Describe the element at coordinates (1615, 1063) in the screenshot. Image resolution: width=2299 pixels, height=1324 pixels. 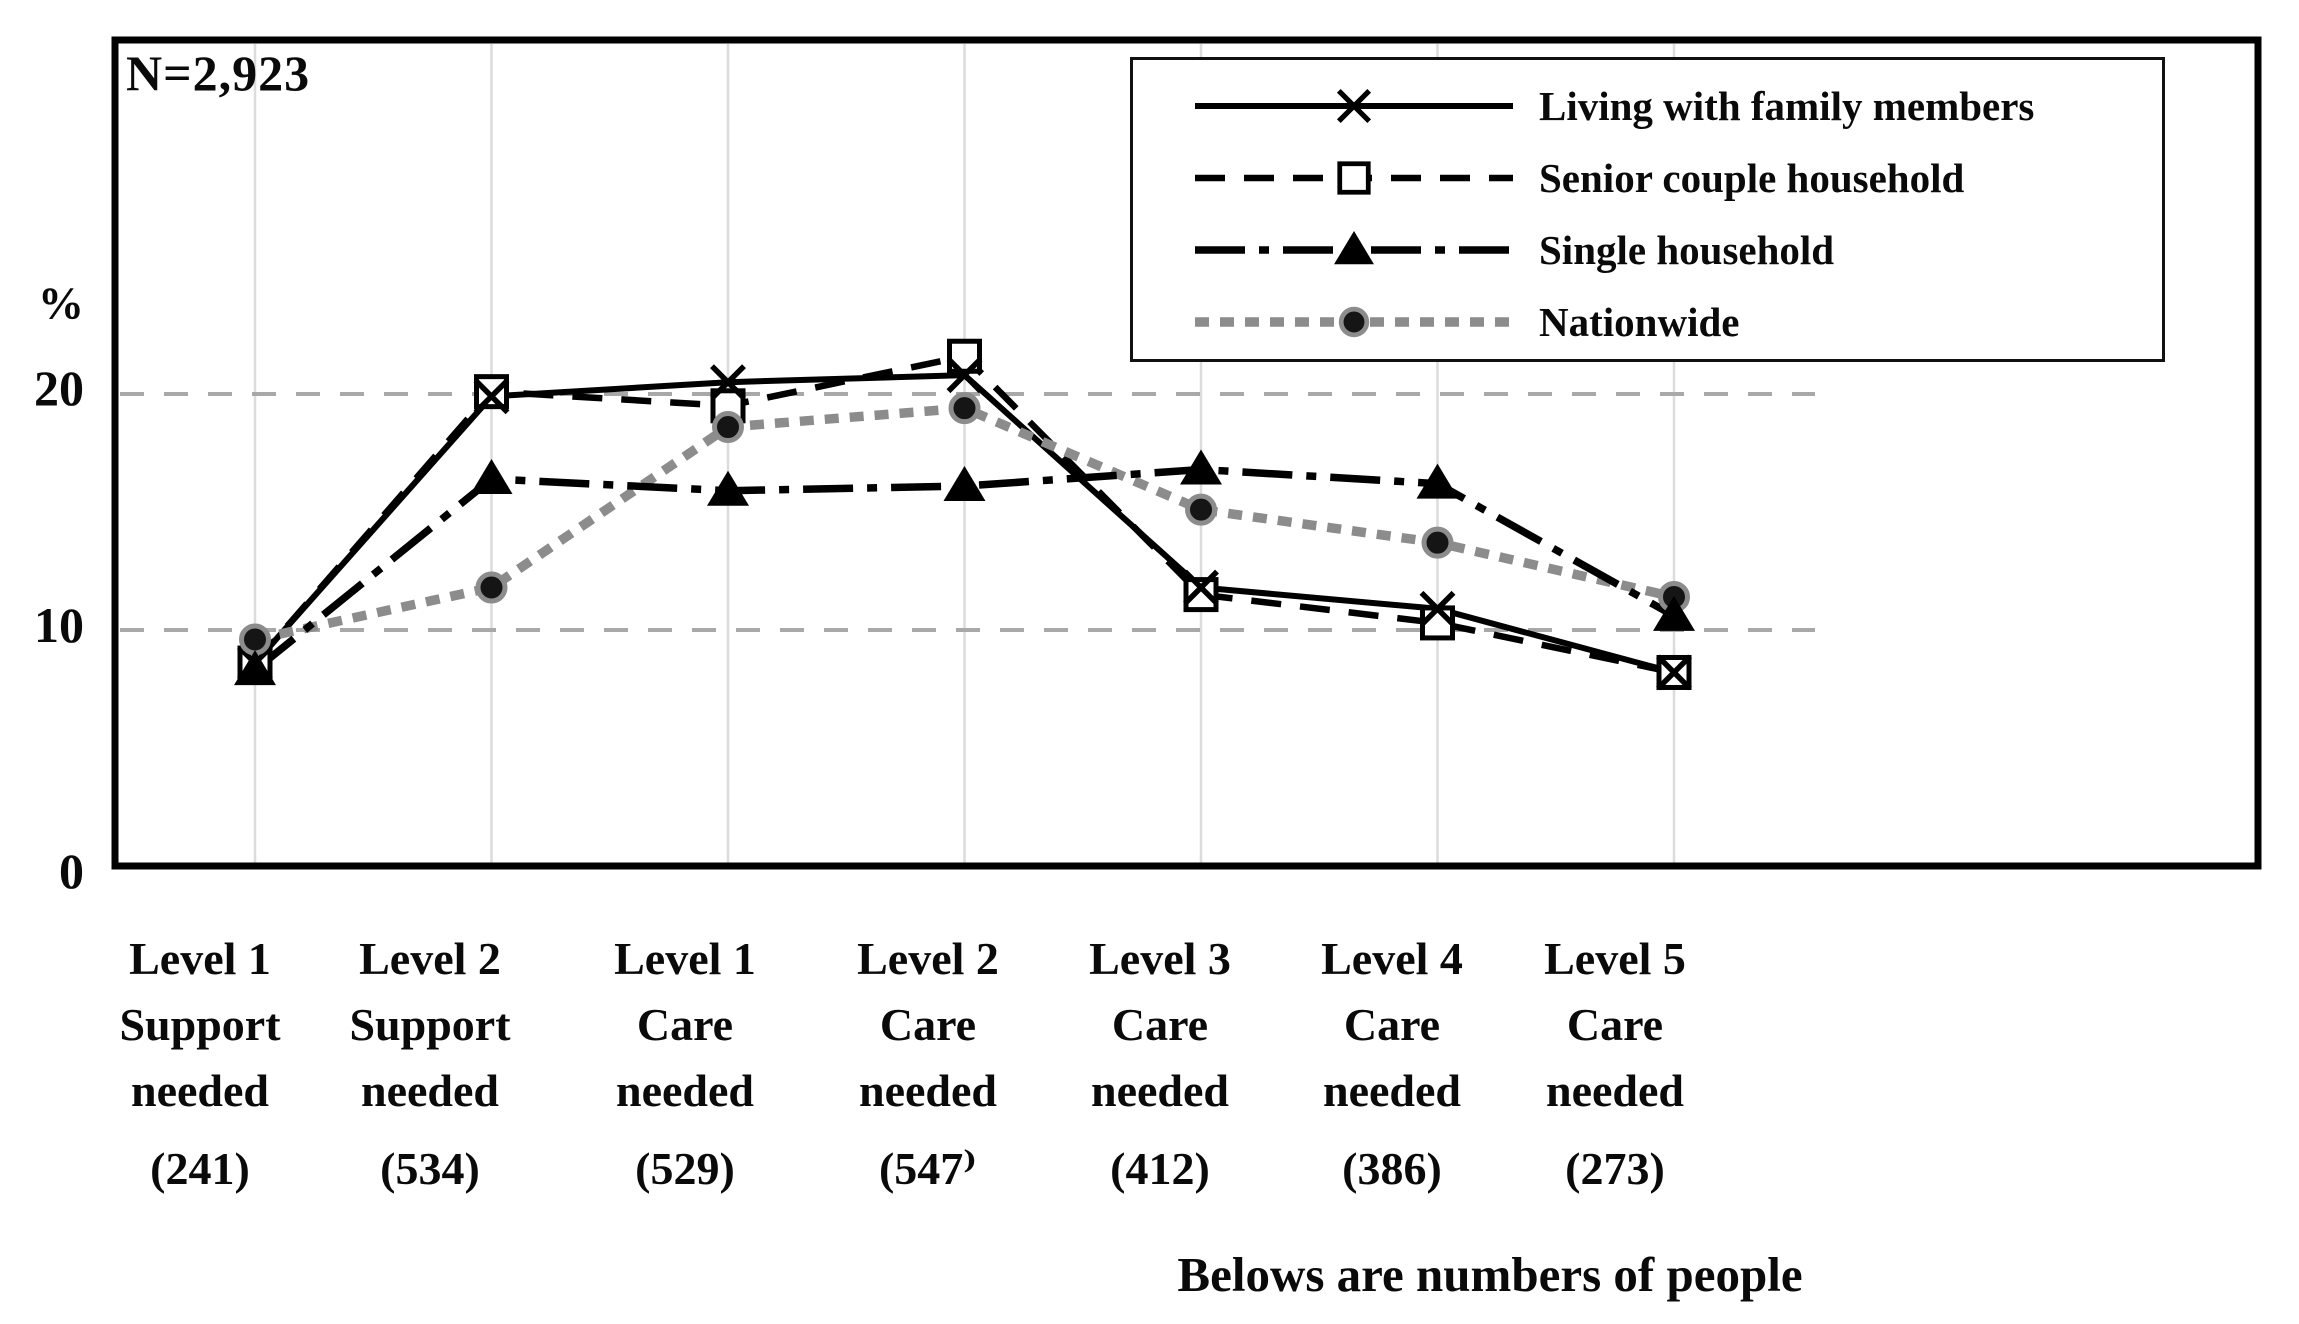
I see `x-axis-label-level5-care: Level 5 Care needed (273)` at that location.